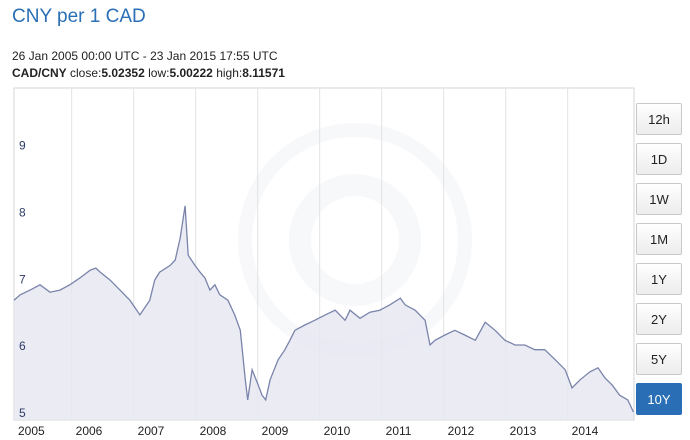 This screenshot has height=440, width=690. I want to click on stat-value: 5.00222, so click(191, 73).